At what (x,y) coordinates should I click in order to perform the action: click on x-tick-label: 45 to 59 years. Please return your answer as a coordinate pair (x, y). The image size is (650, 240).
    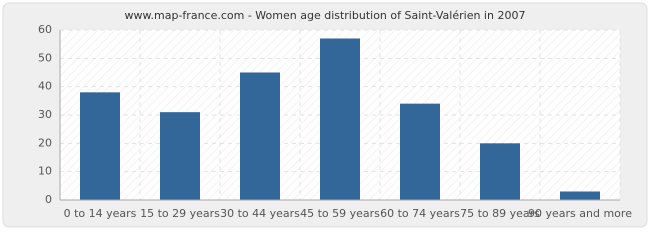
    Looking at the image, I should click on (340, 213).